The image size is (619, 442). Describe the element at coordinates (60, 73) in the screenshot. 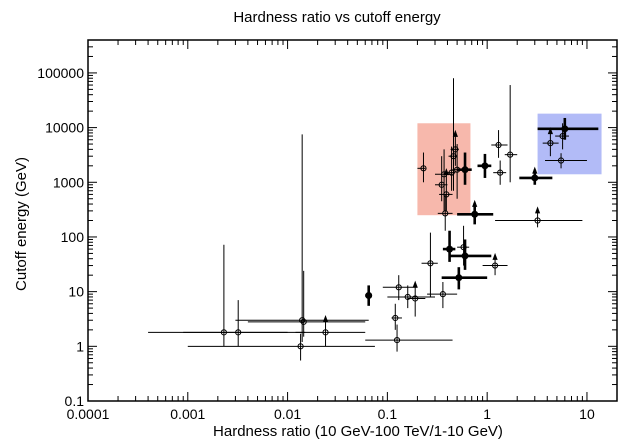

I see `y-tick-label: 100000` at that location.